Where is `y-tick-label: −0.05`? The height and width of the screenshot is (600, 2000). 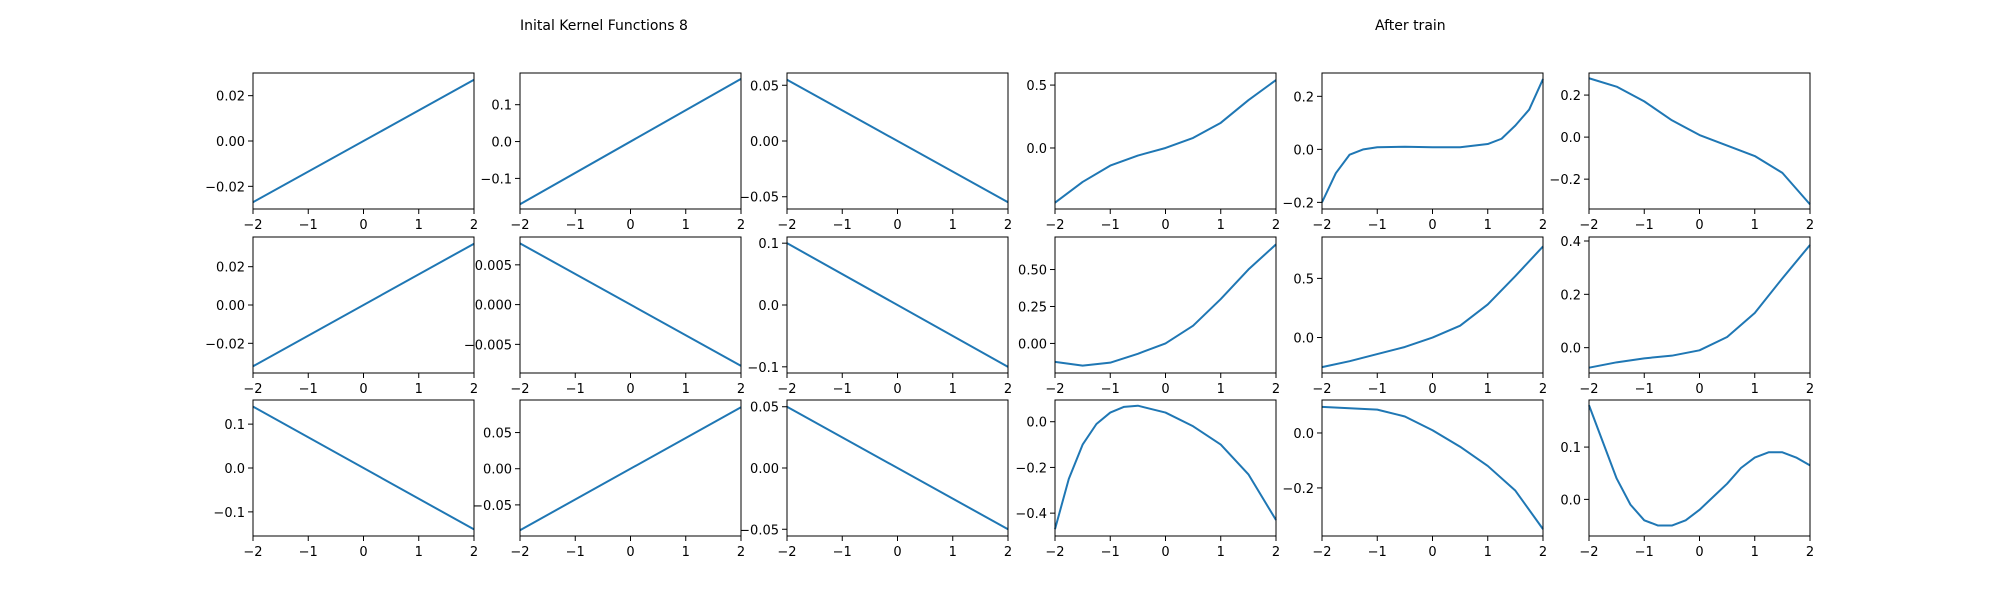
y-tick-label: −0.05 is located at coordinates (492, 506).